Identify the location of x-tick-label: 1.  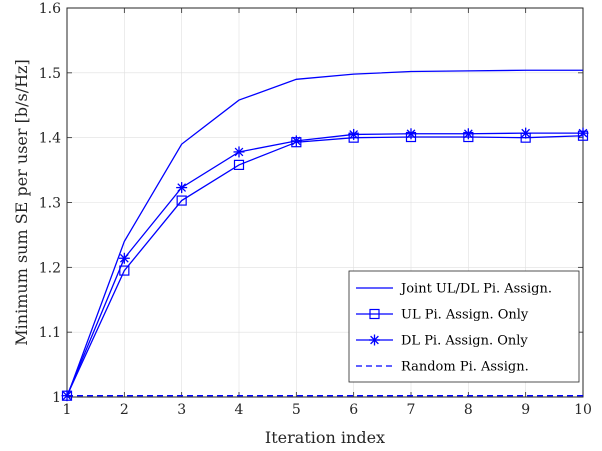
(67, 410).